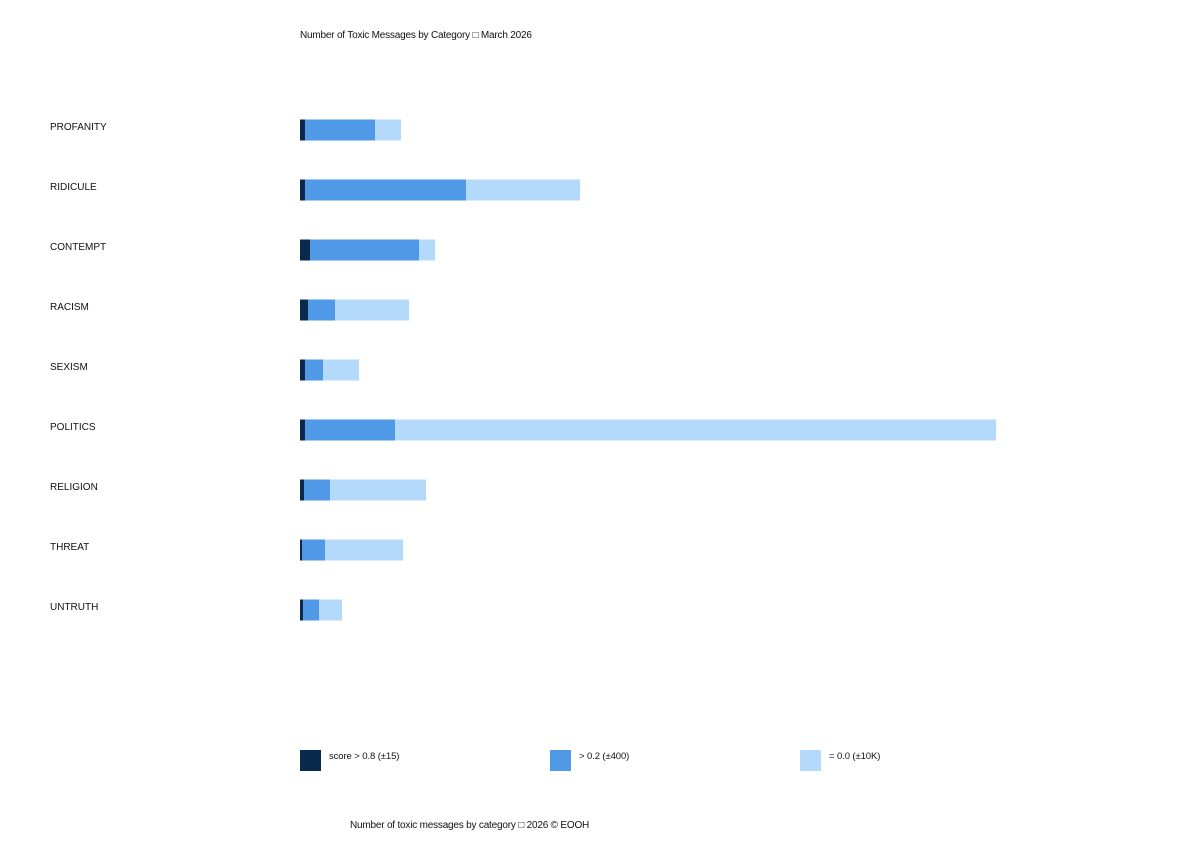  I want to click on category-label-profanity: PROFANITY, so click(78, 127).